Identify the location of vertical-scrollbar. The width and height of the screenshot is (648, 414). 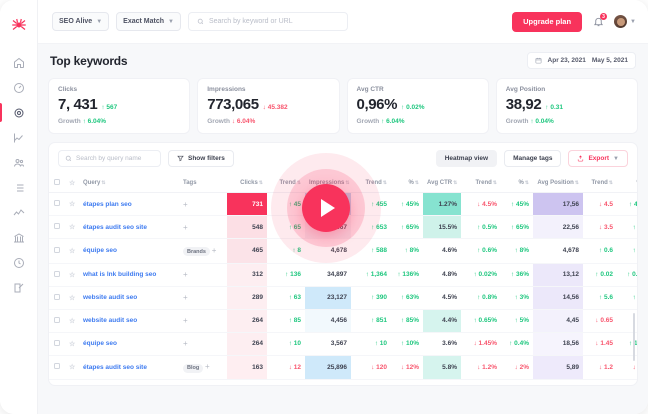
(634, 337).